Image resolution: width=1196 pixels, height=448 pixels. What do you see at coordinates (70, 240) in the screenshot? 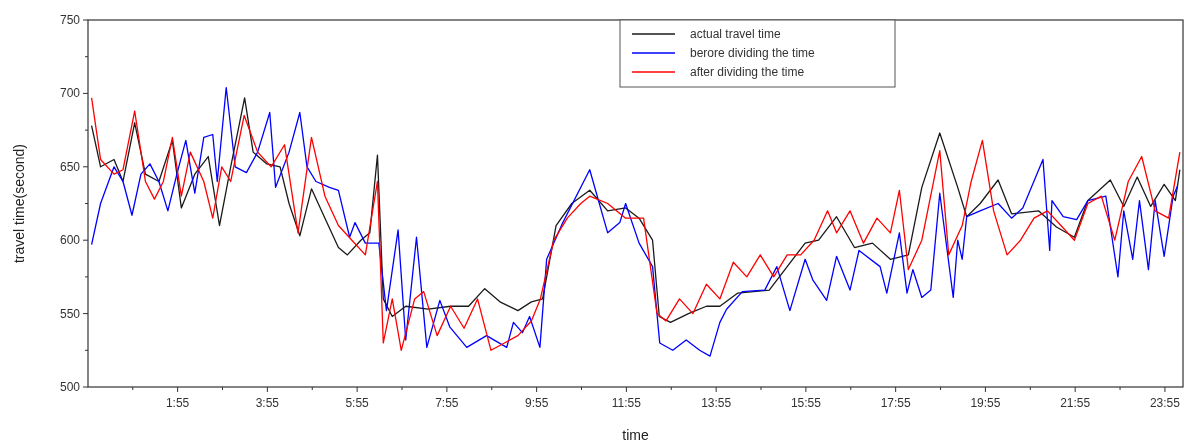
I see `y-tick-label: 600` at bounding box center [70, 240].